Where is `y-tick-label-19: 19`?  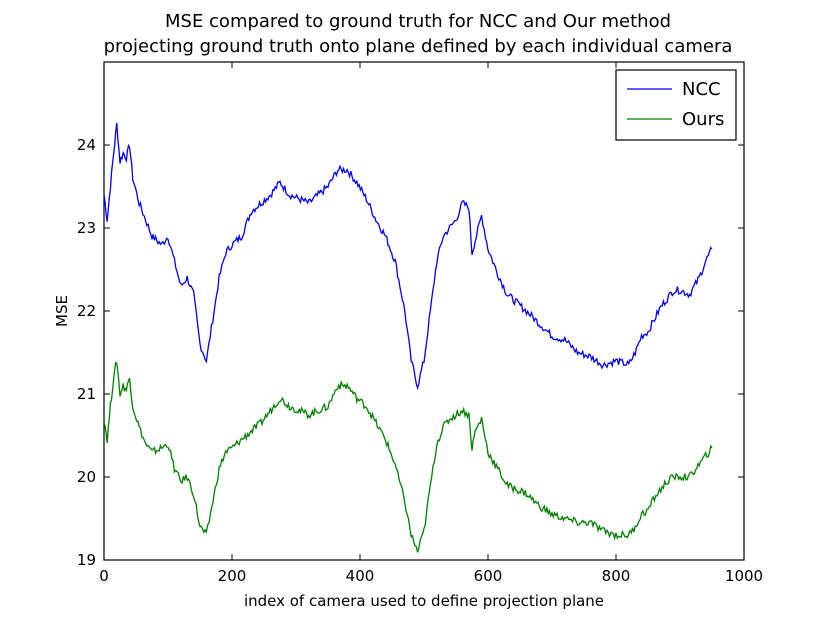 y-tick-label-19: 19 is located at coordinates (86, 560).